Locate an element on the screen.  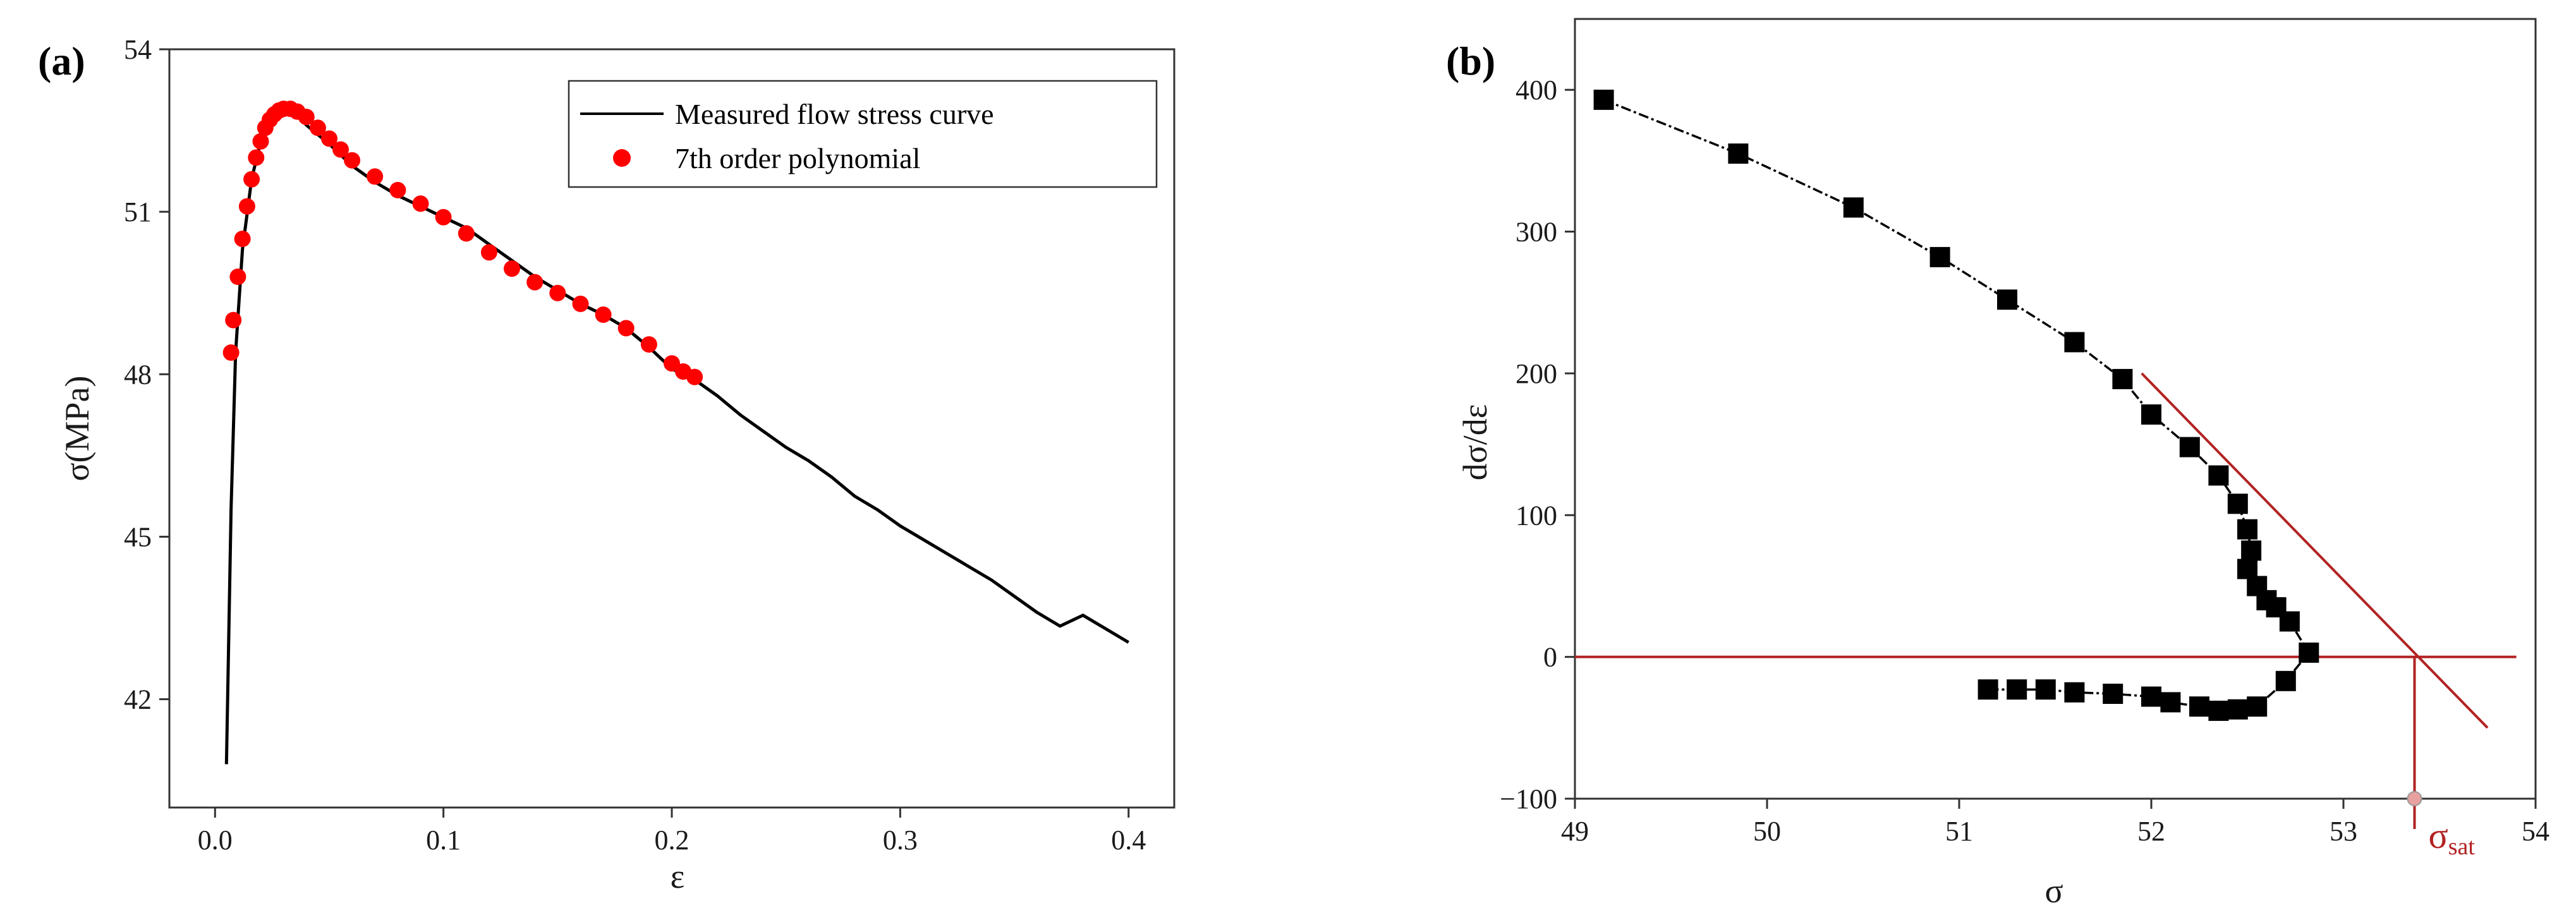
panel-a-y-axis-title: σ(MPa) is located at coordinates (77, 428).